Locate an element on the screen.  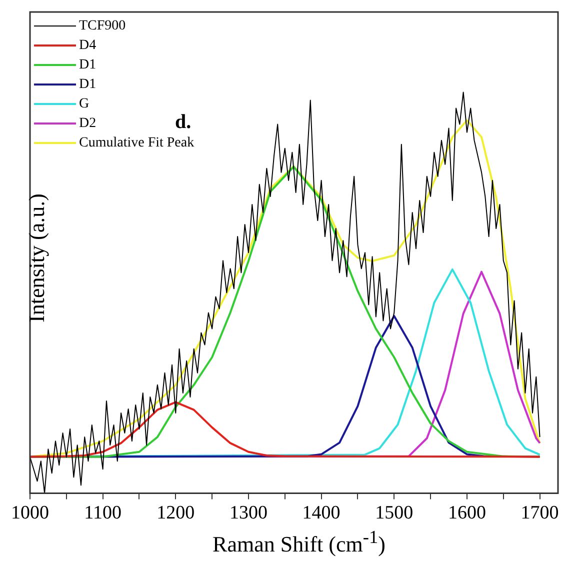
annotation: d. is located at coordinates (183, 121).